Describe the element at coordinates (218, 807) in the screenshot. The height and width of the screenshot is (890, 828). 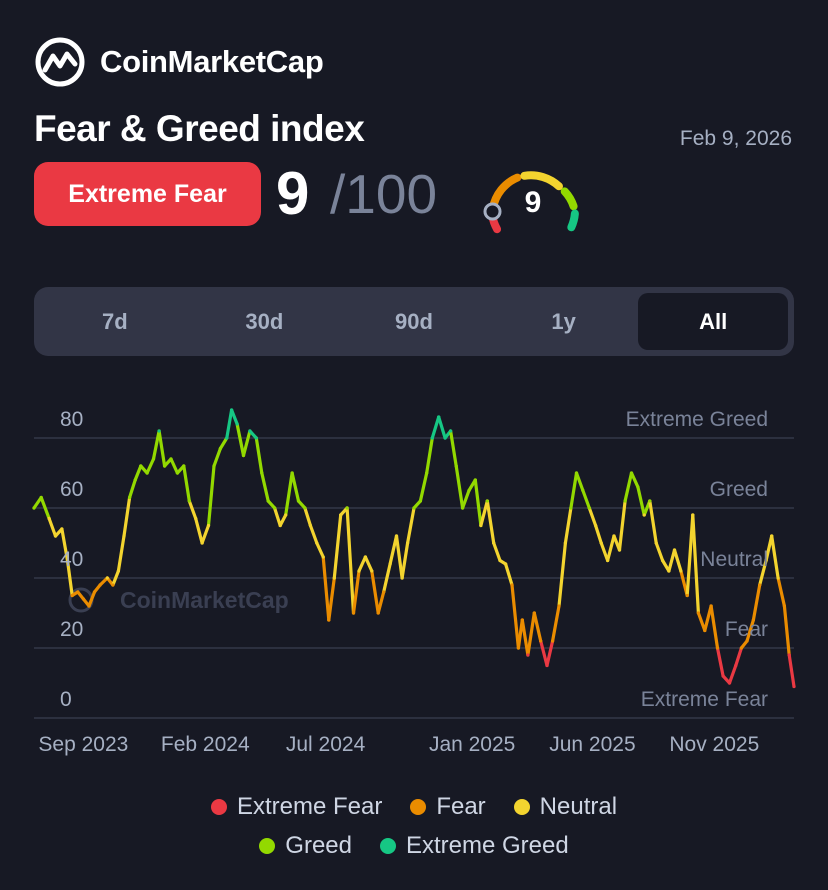
I see `legend-dot-extreme-fear` at that location.